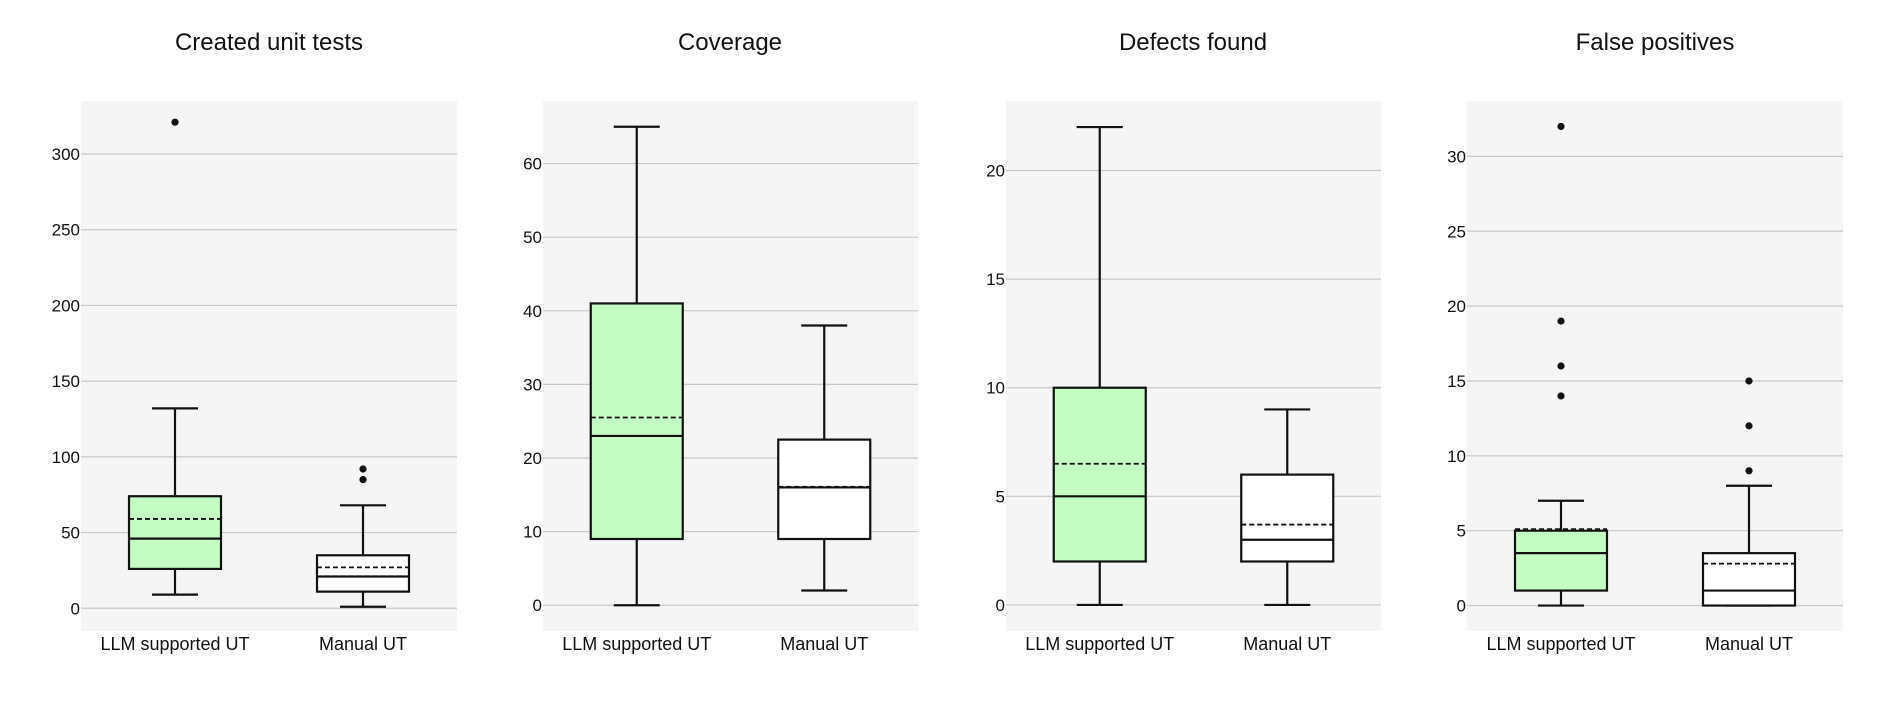  I want to click on y-tick-label: 60, so click(532, 164).